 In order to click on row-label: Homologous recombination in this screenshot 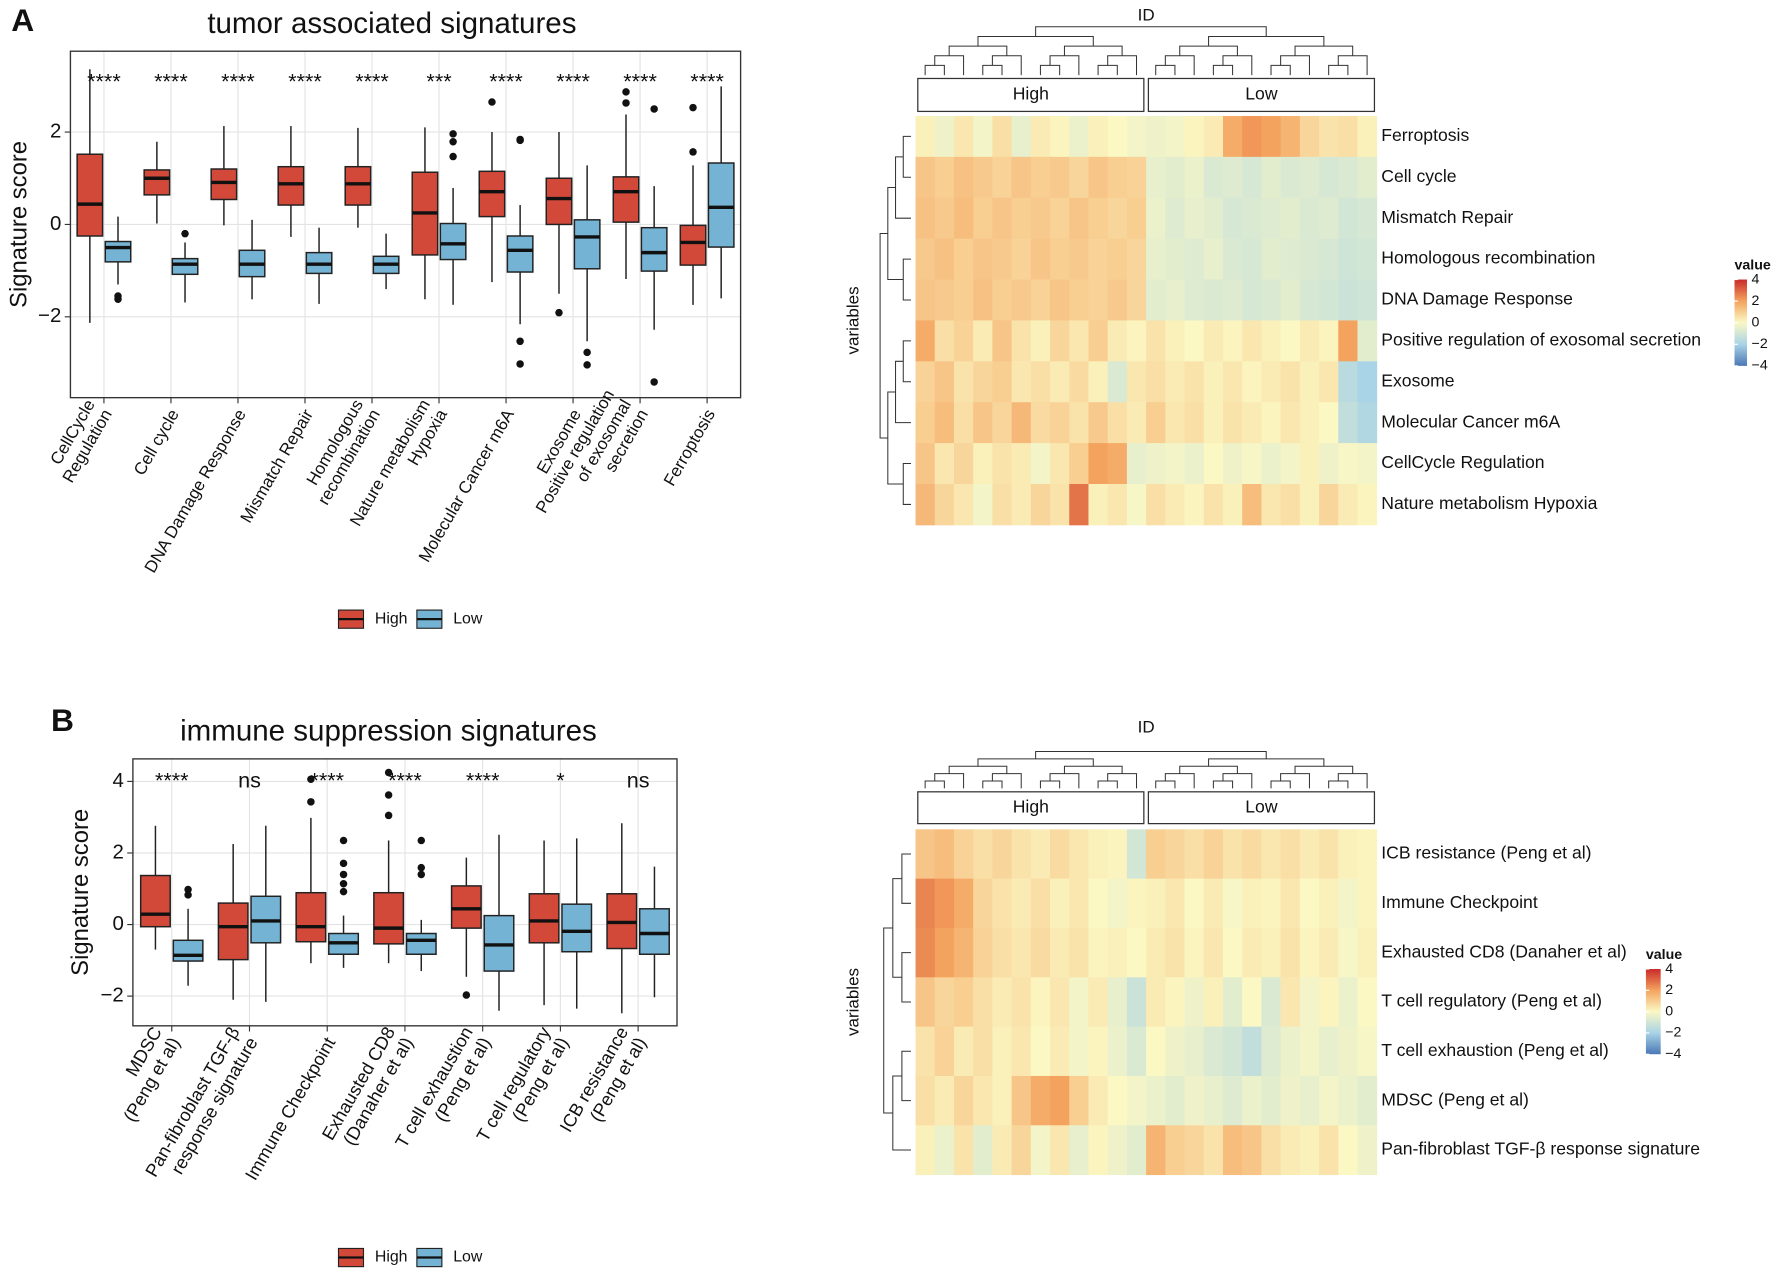, I will do `click(1488, 258)`.